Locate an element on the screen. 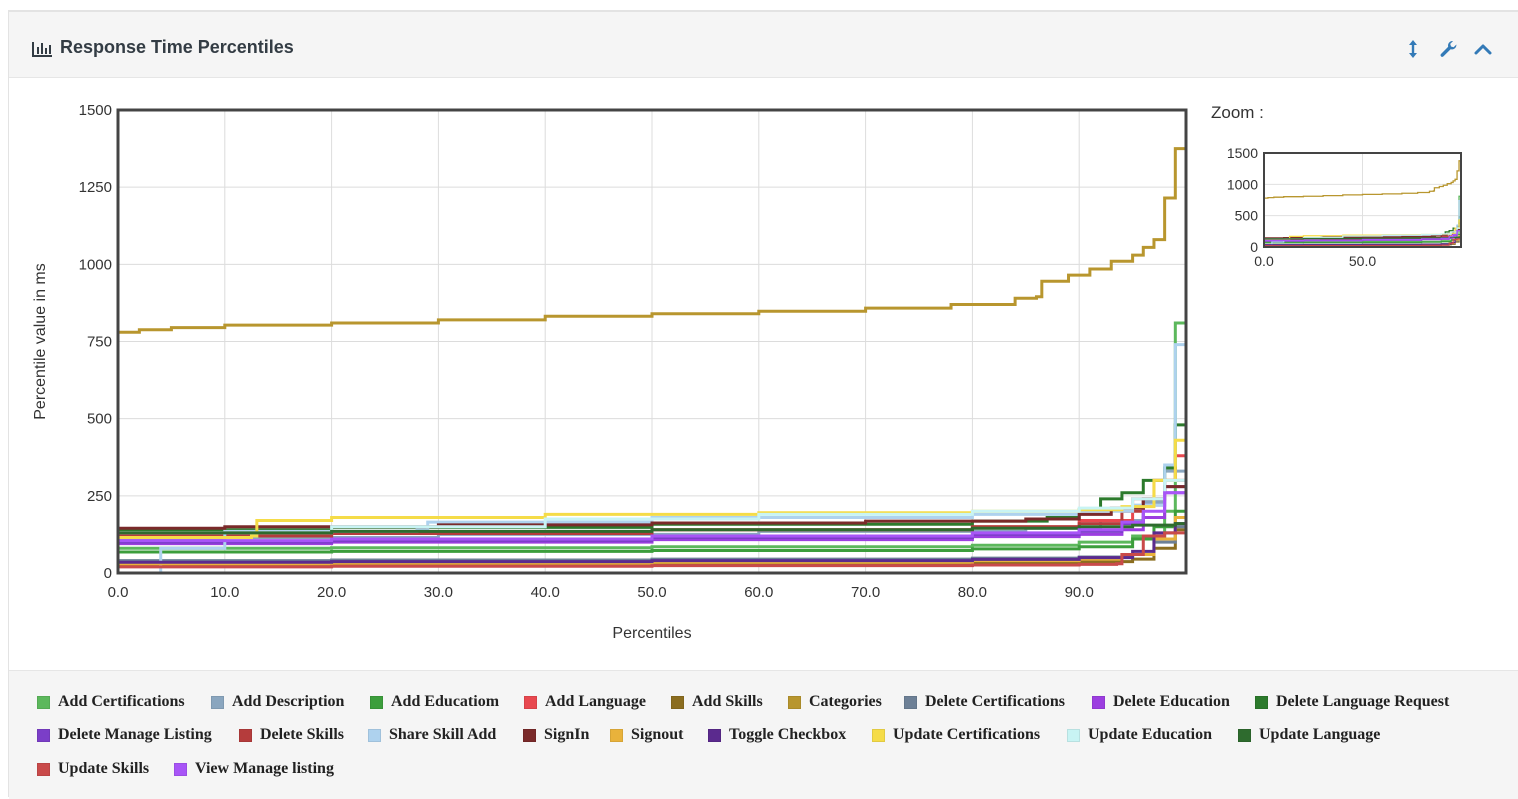 This screenshot has width=1518, height=799. x-tick-label: 70.0 is located at coordinates (865, 592).